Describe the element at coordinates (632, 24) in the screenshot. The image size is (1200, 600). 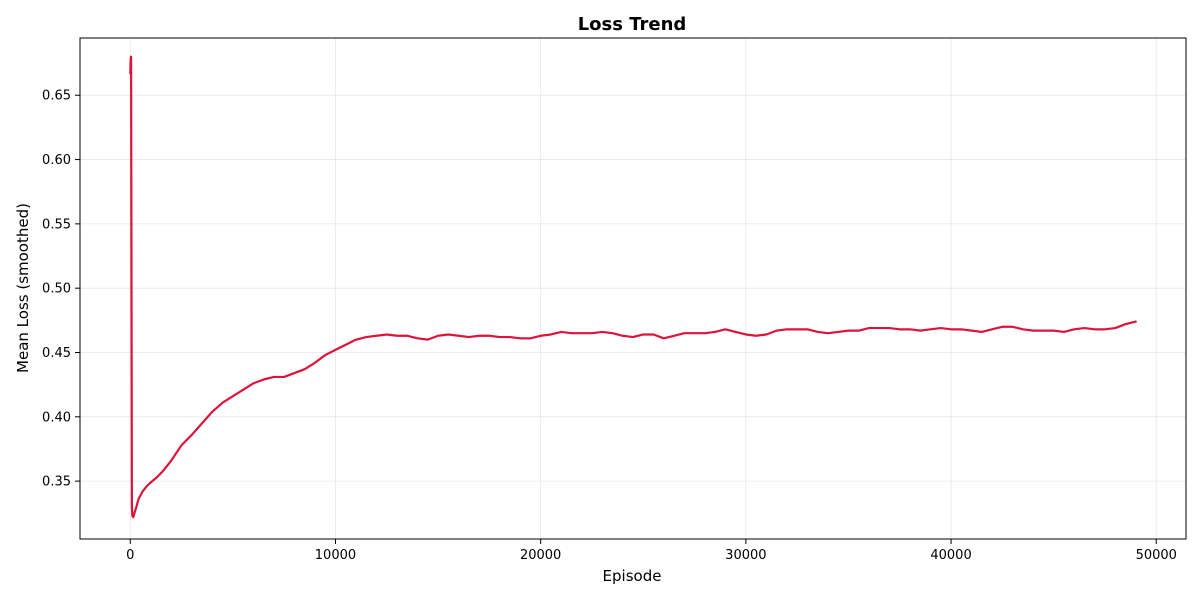
I see `chart-title: Loss Trend` at that location.